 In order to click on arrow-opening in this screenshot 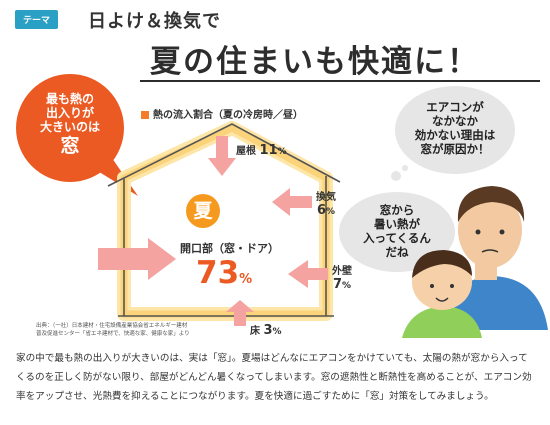, I will do `click(137, 259)`.